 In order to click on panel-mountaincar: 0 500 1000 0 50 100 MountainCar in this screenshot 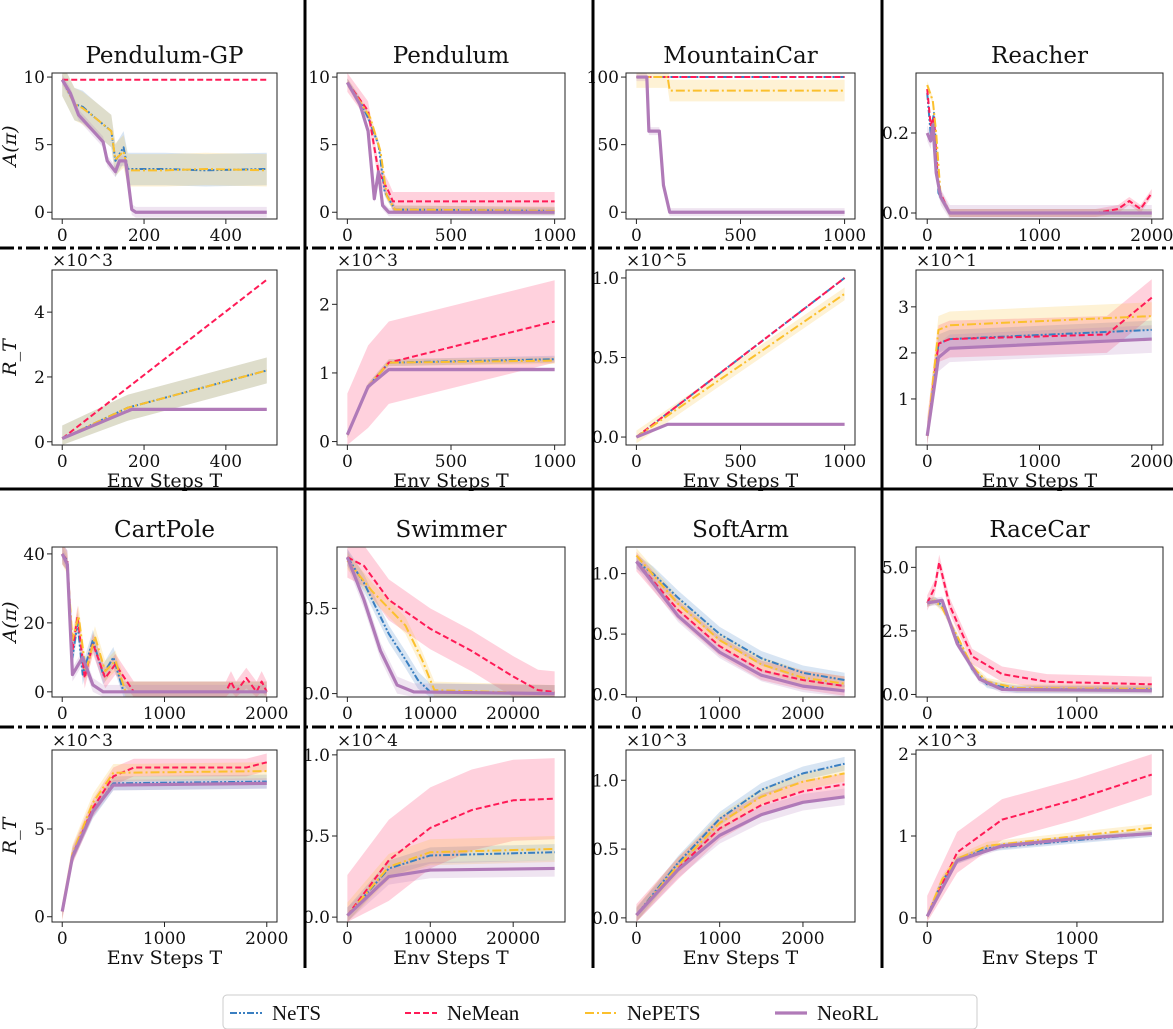, I will do `click(727, 144)`.